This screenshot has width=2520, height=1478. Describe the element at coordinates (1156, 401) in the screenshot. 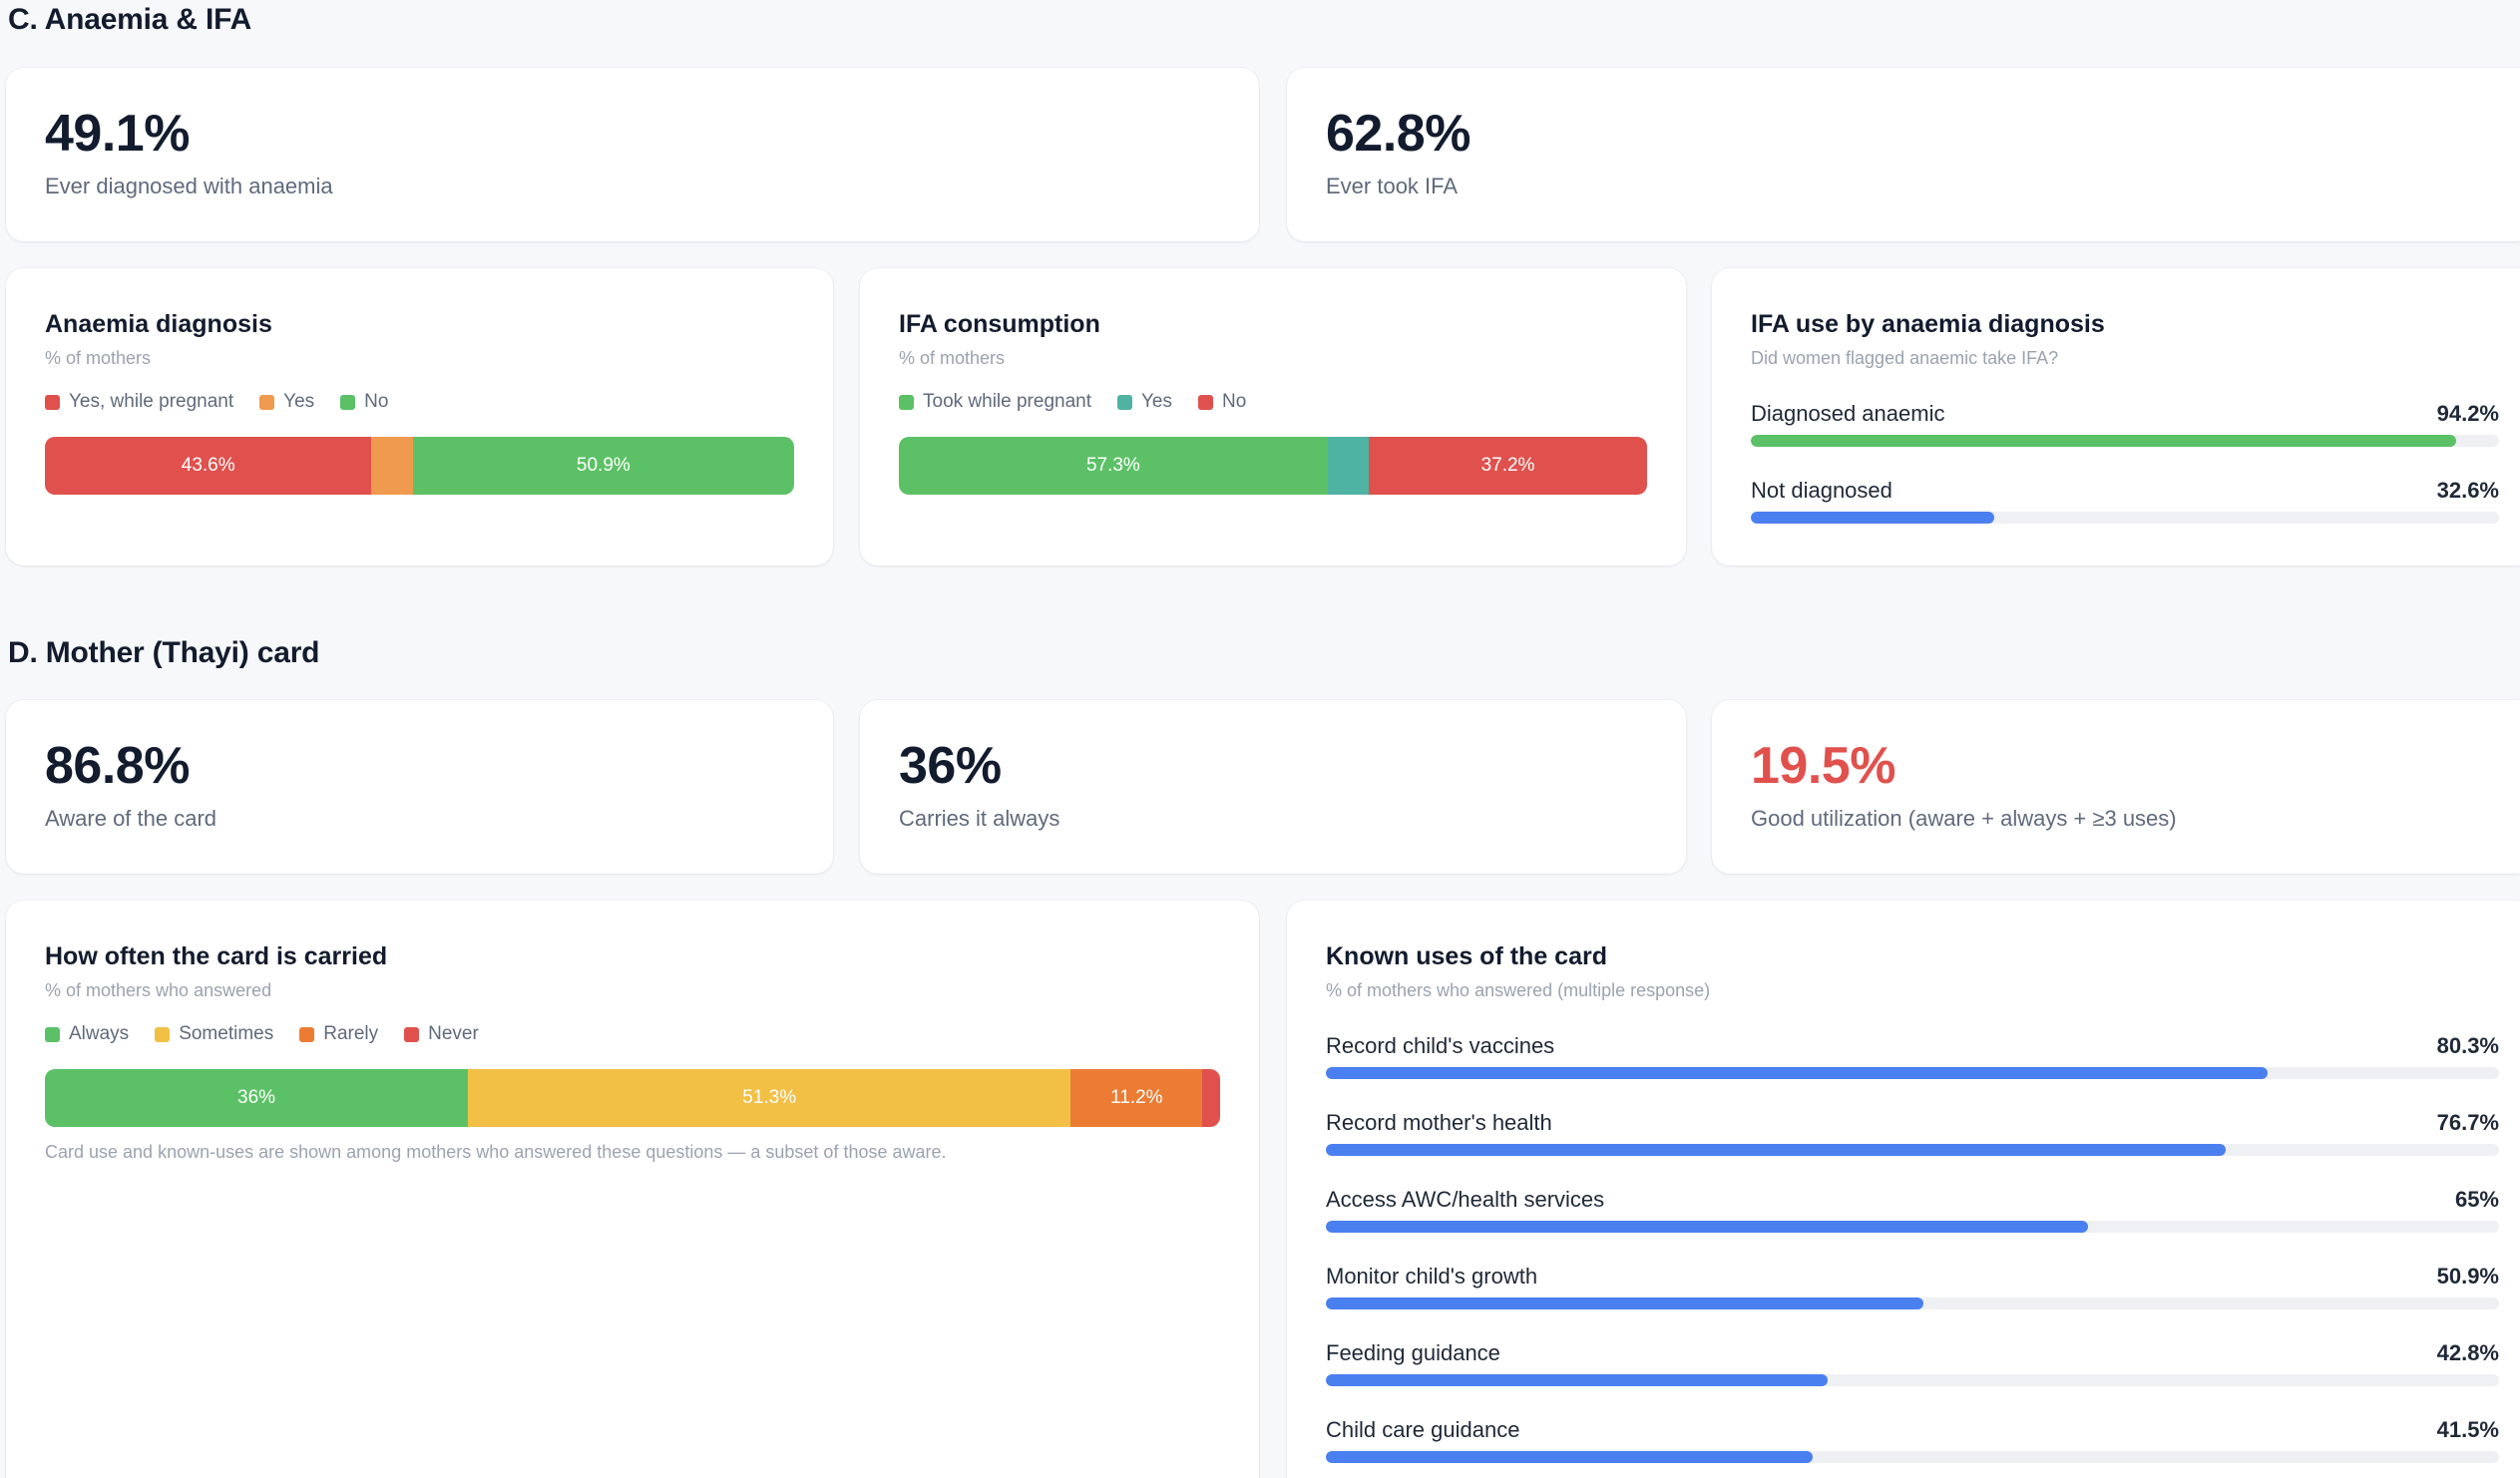

I see `legend-label: Yes` at that location.